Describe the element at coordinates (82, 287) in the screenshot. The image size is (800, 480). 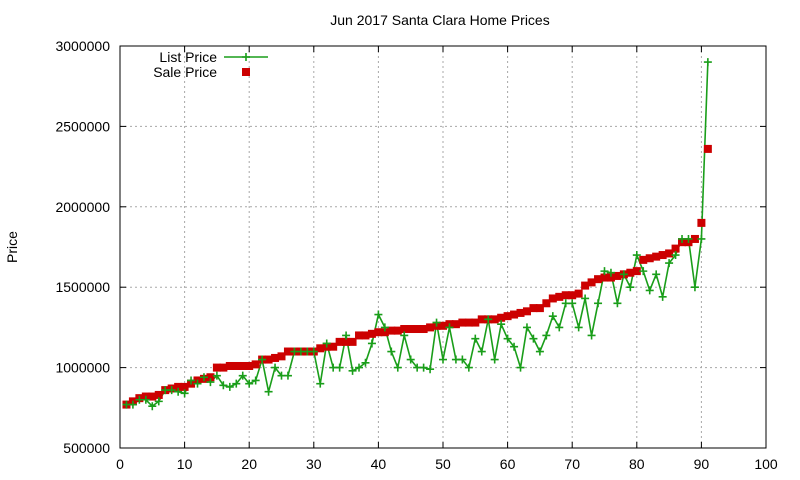
I see `y-tick-label: 1500000` at that location.